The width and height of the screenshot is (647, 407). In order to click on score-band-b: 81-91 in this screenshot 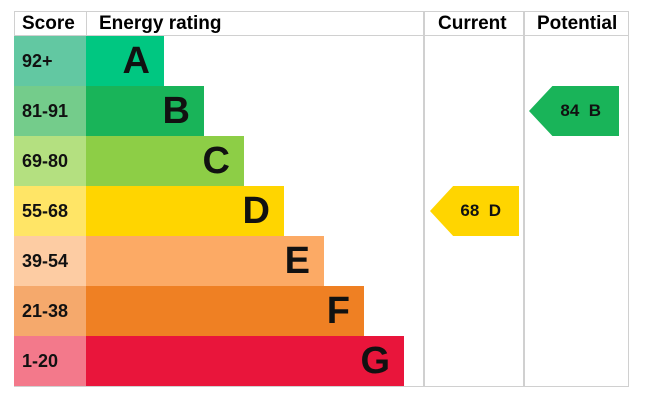, I will do `click(50, 111)`.